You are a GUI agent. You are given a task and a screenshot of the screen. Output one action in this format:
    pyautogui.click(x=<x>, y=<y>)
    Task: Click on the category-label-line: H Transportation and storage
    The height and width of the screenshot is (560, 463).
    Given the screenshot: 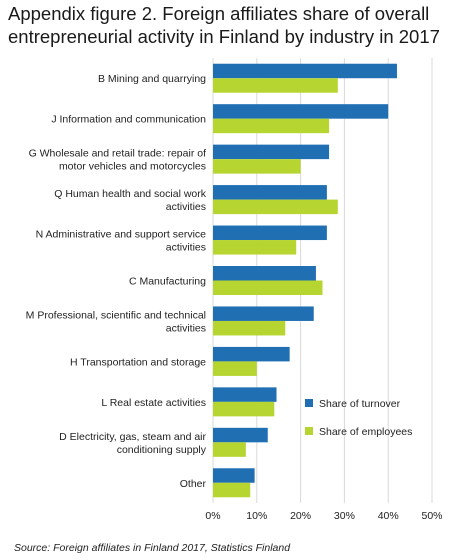 What is the action you would take?
    pyautogui.click(x=138, y=362)
    